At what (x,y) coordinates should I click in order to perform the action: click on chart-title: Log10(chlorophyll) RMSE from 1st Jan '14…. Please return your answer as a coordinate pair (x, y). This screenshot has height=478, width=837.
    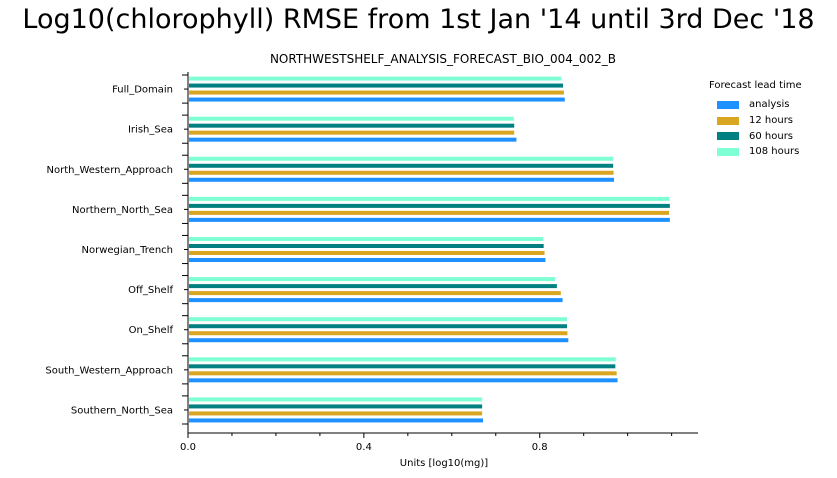
    Looking at the image, I should click on (418, 19).